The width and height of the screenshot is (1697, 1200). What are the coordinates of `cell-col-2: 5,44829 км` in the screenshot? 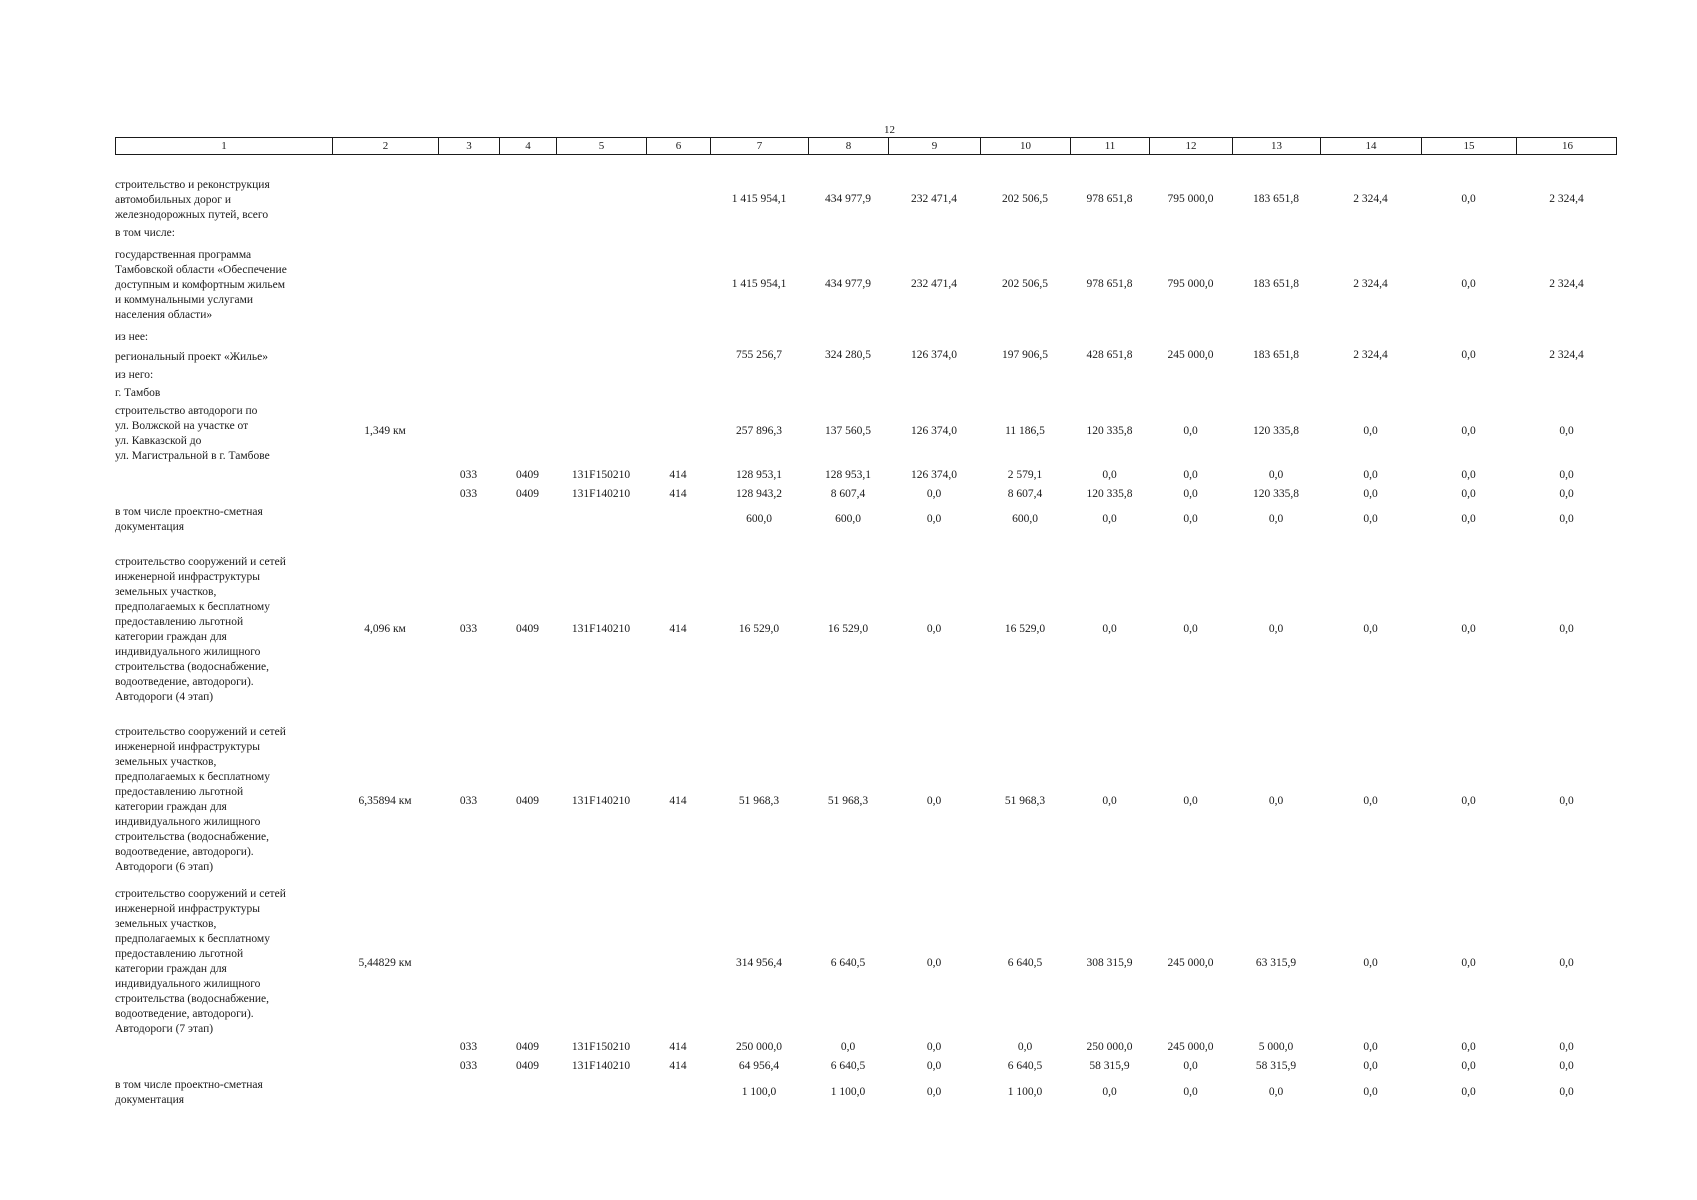 It's located at (385, 963).